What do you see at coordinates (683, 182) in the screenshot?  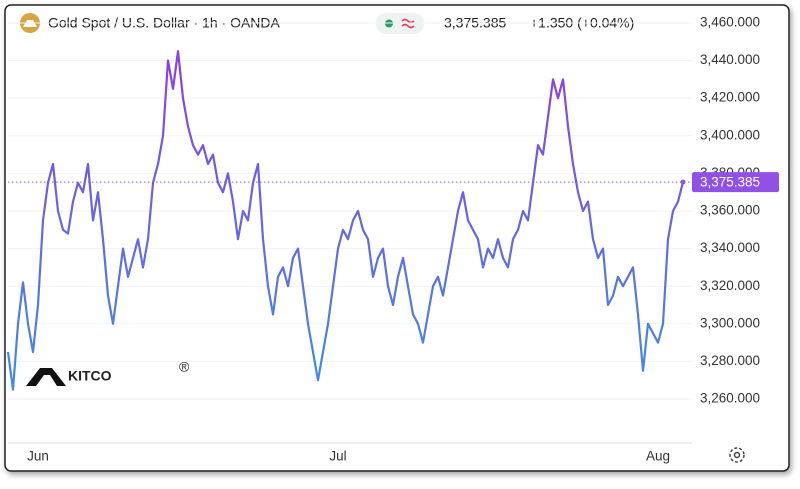 I see `last-point` at bounding box center [683, 182].